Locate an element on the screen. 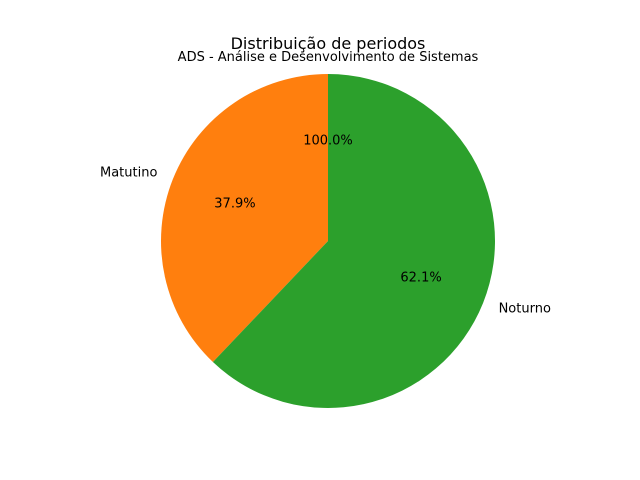 The image size is (640, 480). slice-label-noturno: Noturno is located at coordinates (525, 309).